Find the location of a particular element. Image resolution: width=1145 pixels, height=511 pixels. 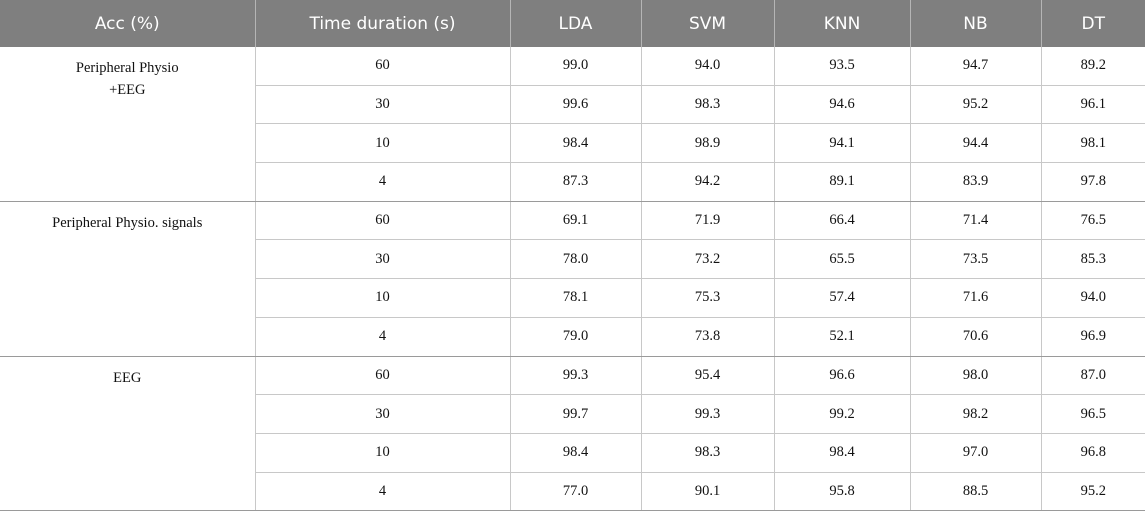

dt-cell: 96.9 is located at coordinates (1093, 337).